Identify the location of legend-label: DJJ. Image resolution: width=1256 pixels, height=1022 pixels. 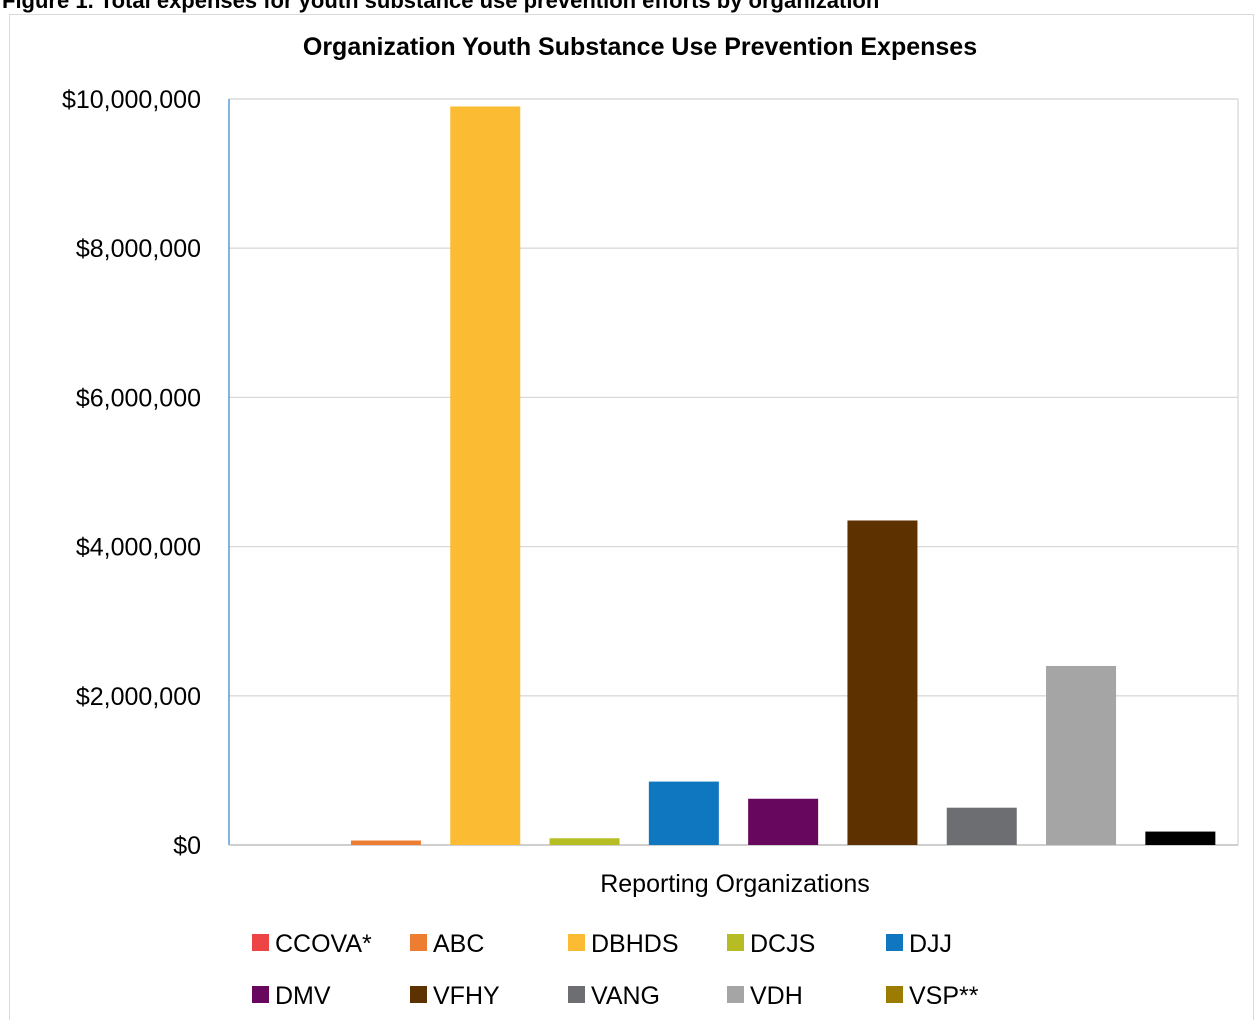
(930, 944).